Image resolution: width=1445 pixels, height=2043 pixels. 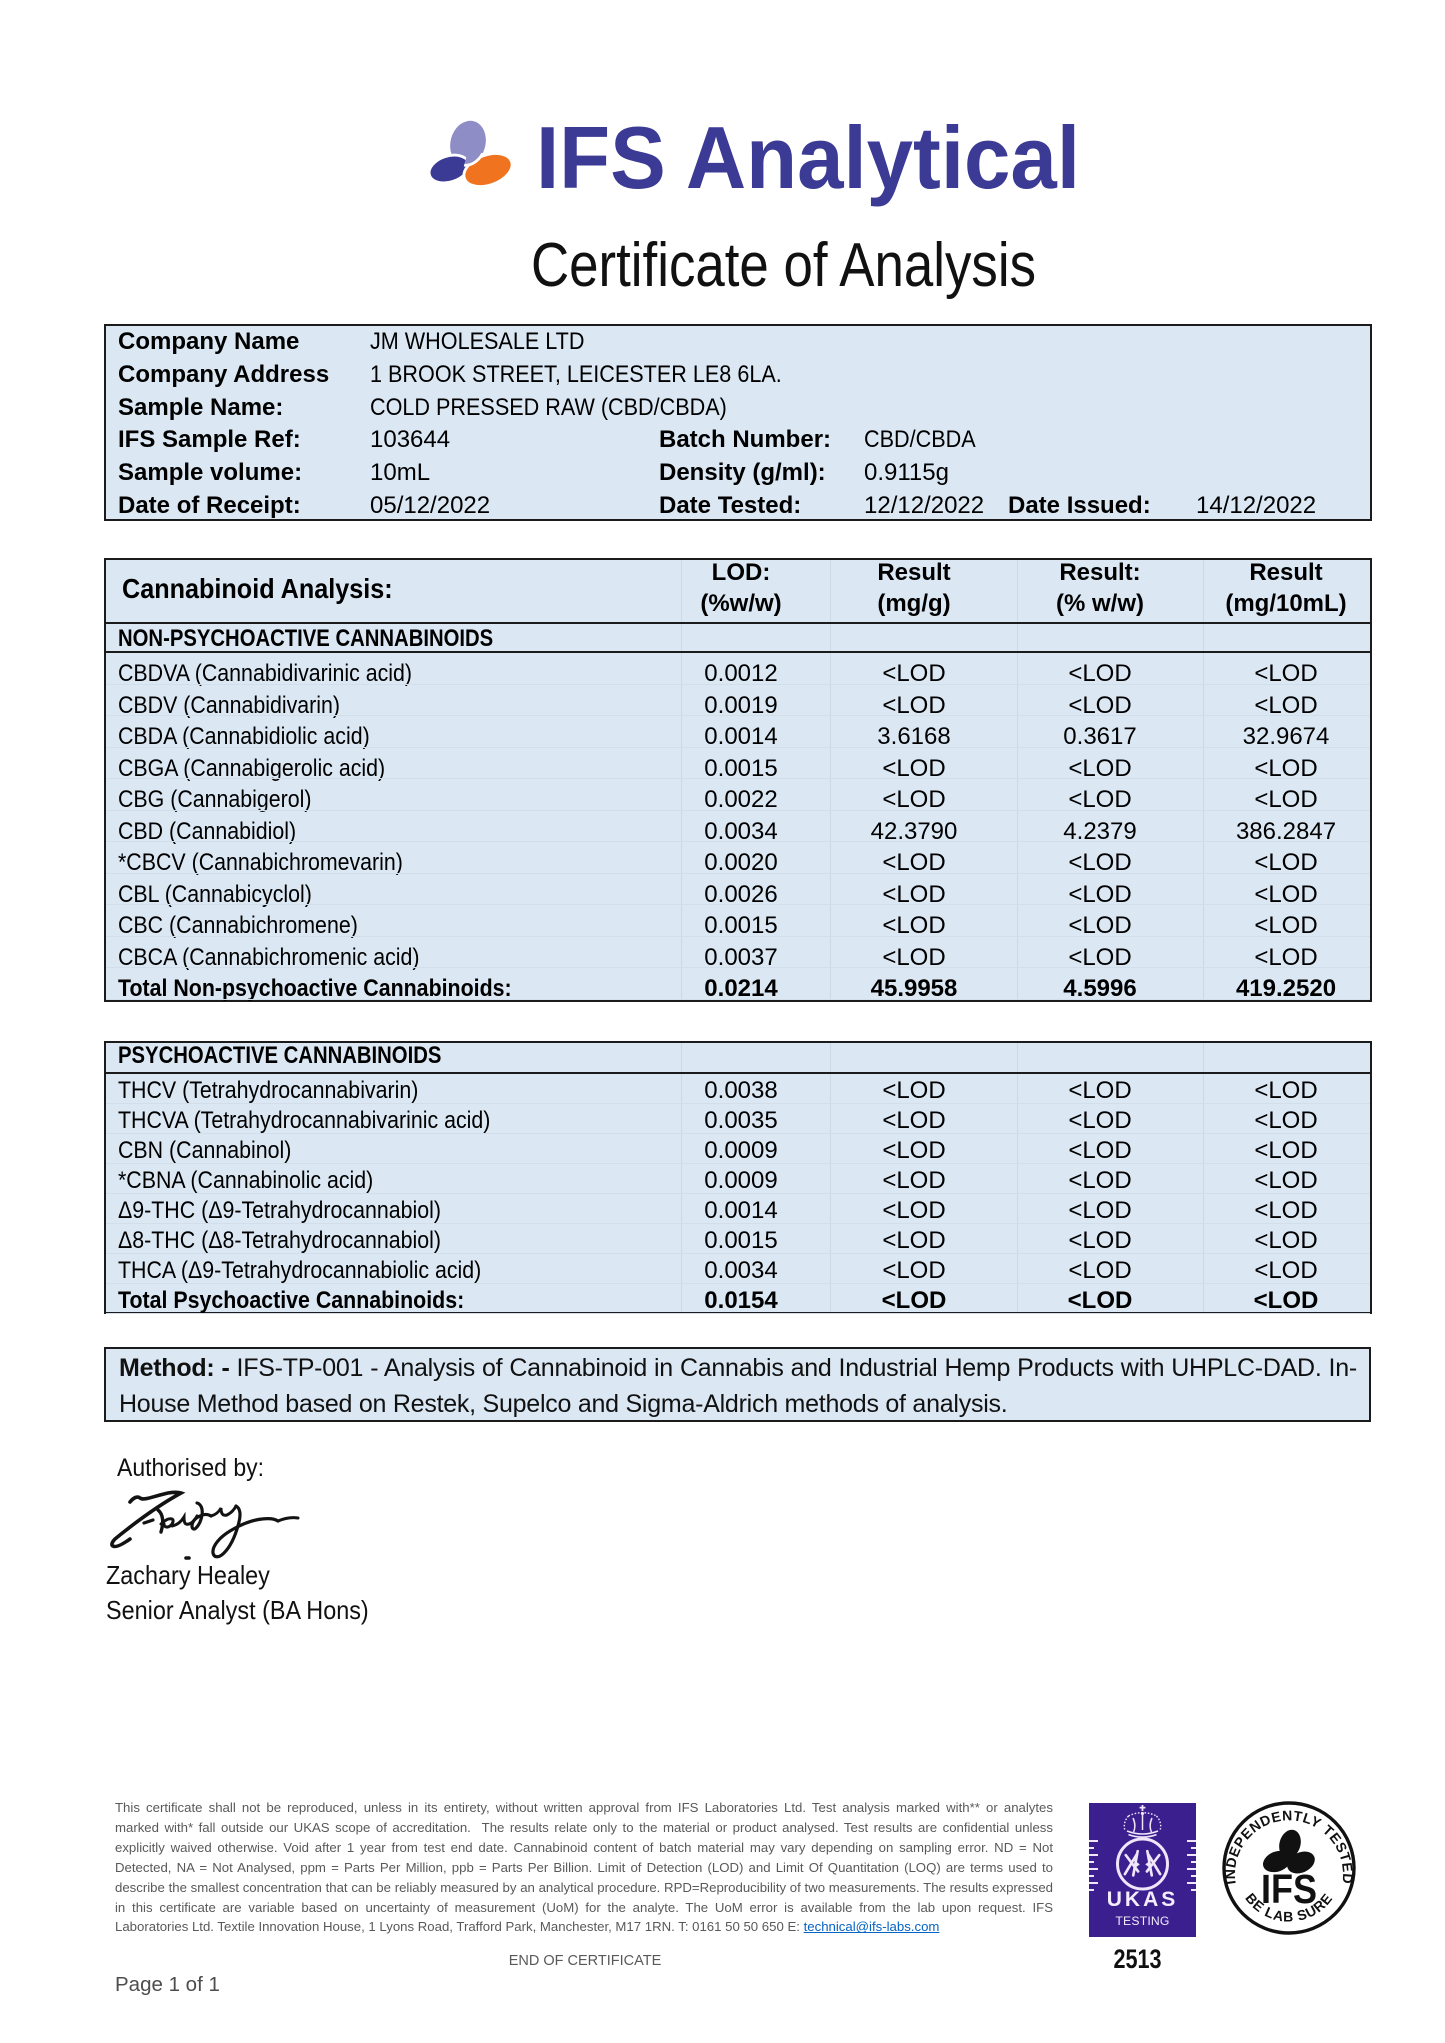 I want to click on svg-text: IFS Analytical, so click(x=808, y=157).